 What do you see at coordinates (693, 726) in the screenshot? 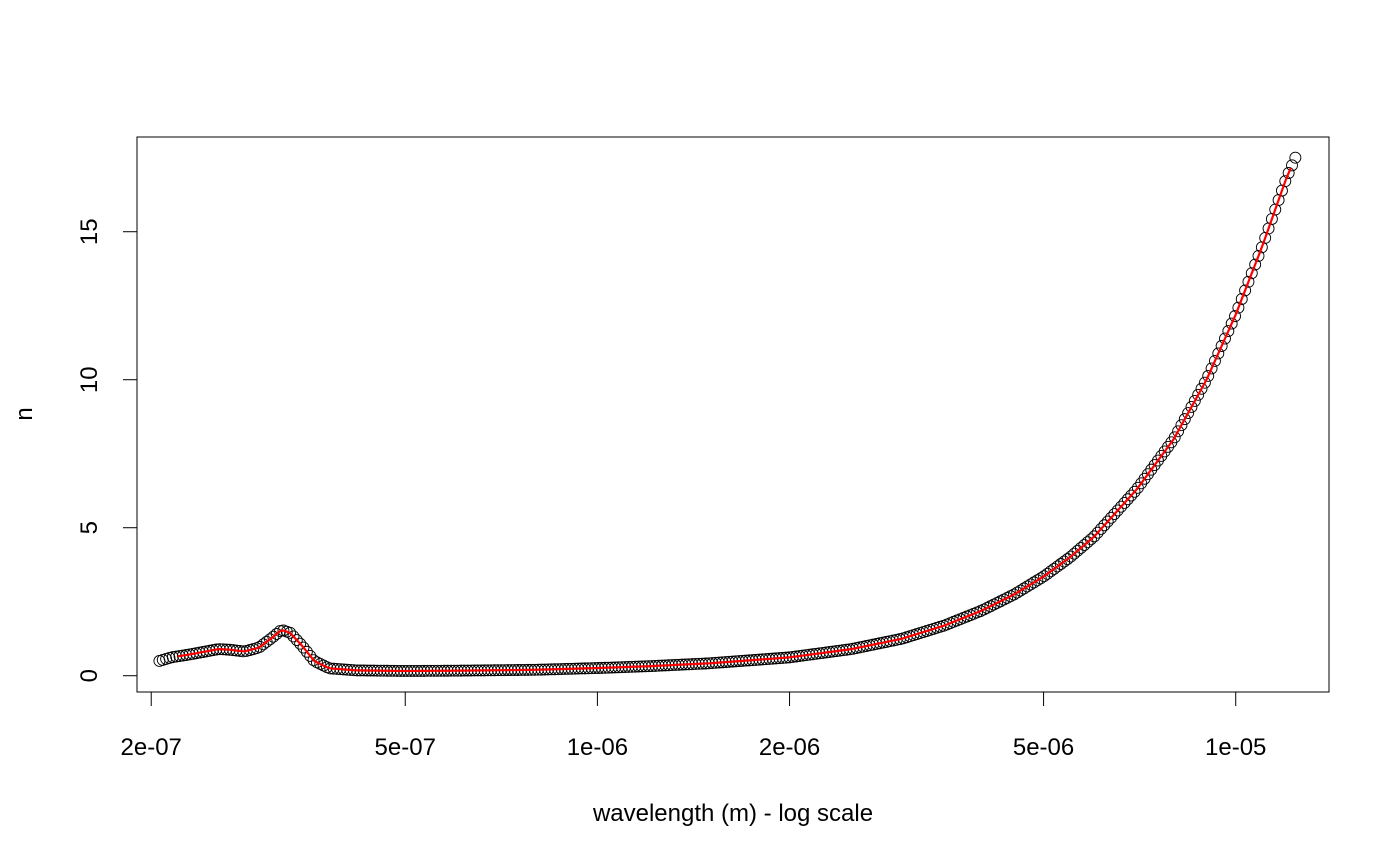
I see `x-axis: 2e-07 5e-07 1e-06 2e-06 5e-06 1e-05` at bounding box center [693, 726].